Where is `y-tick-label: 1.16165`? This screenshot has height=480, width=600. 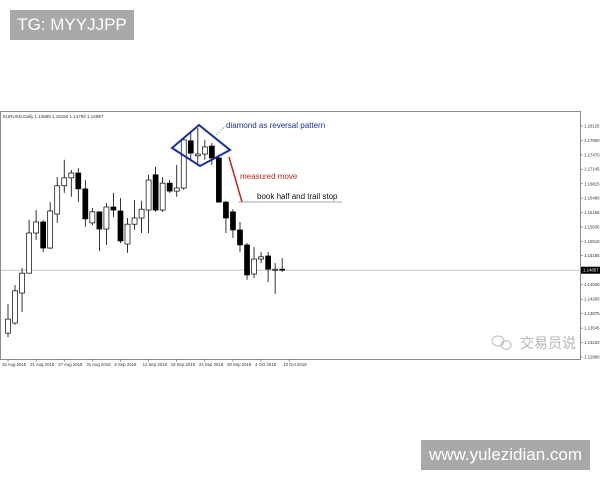 y-tick-label: 1.16165 is located at coordinates (592, 212).